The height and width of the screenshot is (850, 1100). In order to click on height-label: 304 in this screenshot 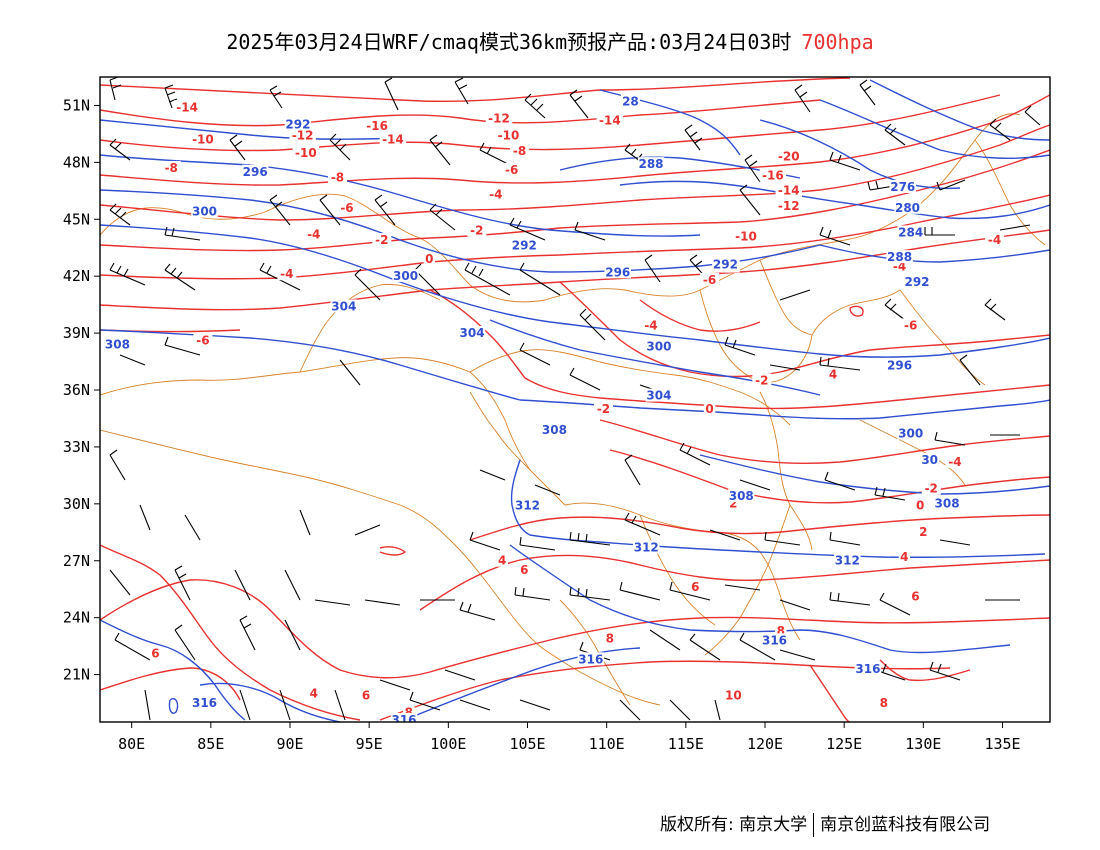, I will do `click(658, 396)`.